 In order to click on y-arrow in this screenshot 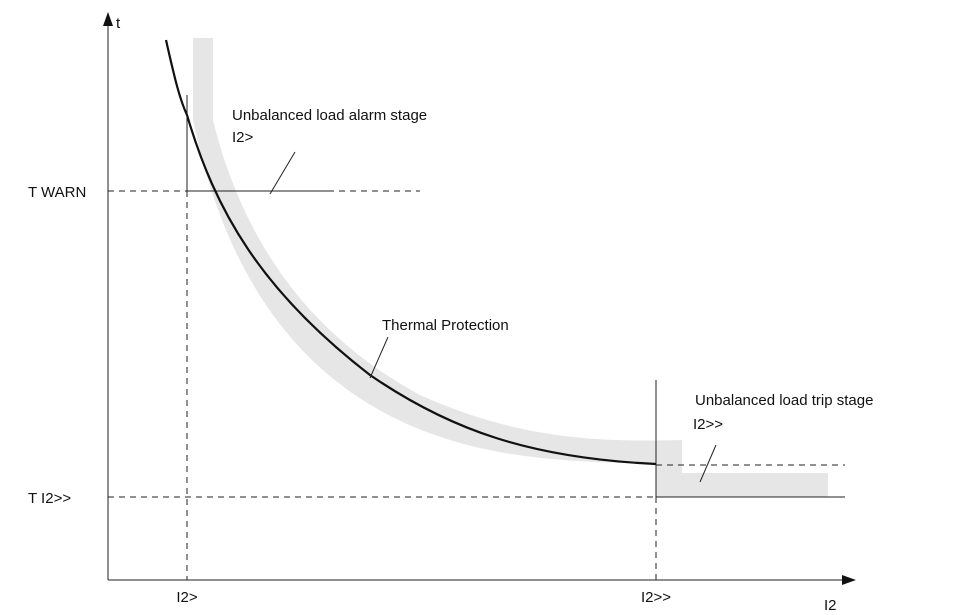, I will do `click(108, 19)`.